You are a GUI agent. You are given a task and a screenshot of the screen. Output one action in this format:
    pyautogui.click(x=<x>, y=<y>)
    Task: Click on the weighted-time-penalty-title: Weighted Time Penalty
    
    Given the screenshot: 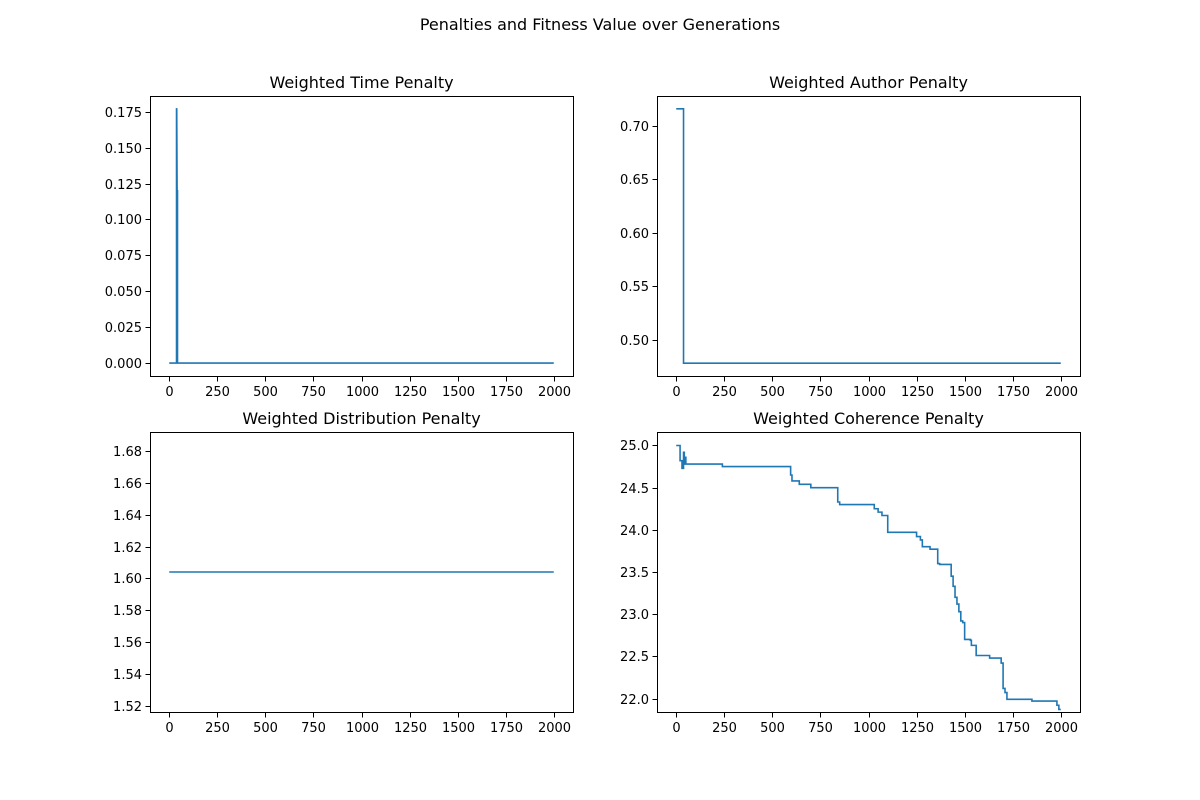 What is the action you would take?
    pyautogui.click(x=361, y=82)
    